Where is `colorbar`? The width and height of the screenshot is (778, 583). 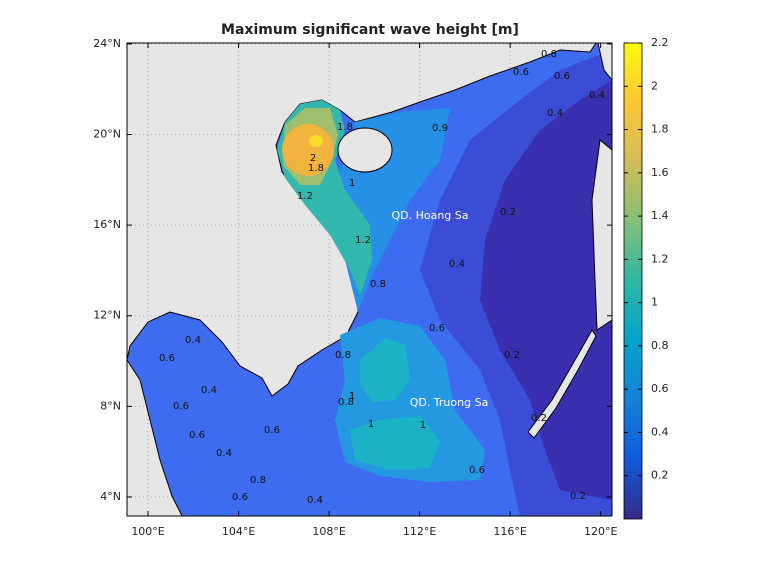
colorbar is located at coordinates (633, 281).